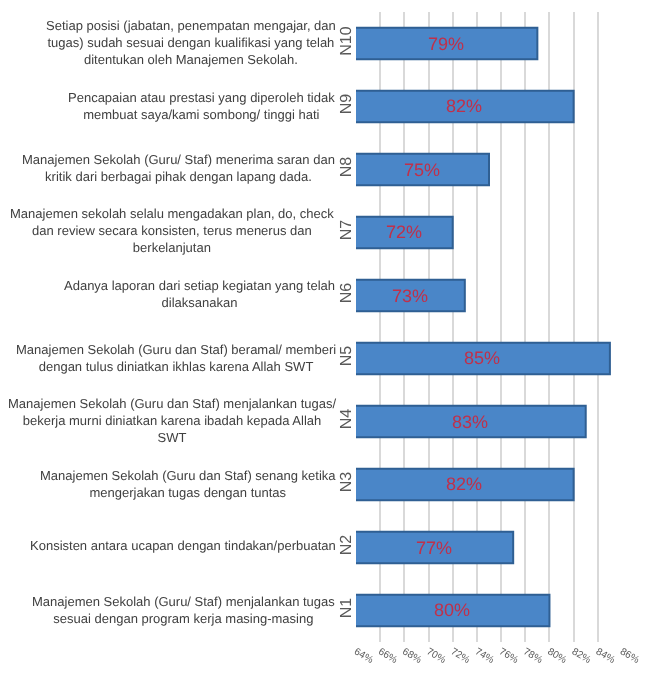 The width and height of the screenshot is (650, 686). I want to click on y-tick-label: N8, so click(345, 166).